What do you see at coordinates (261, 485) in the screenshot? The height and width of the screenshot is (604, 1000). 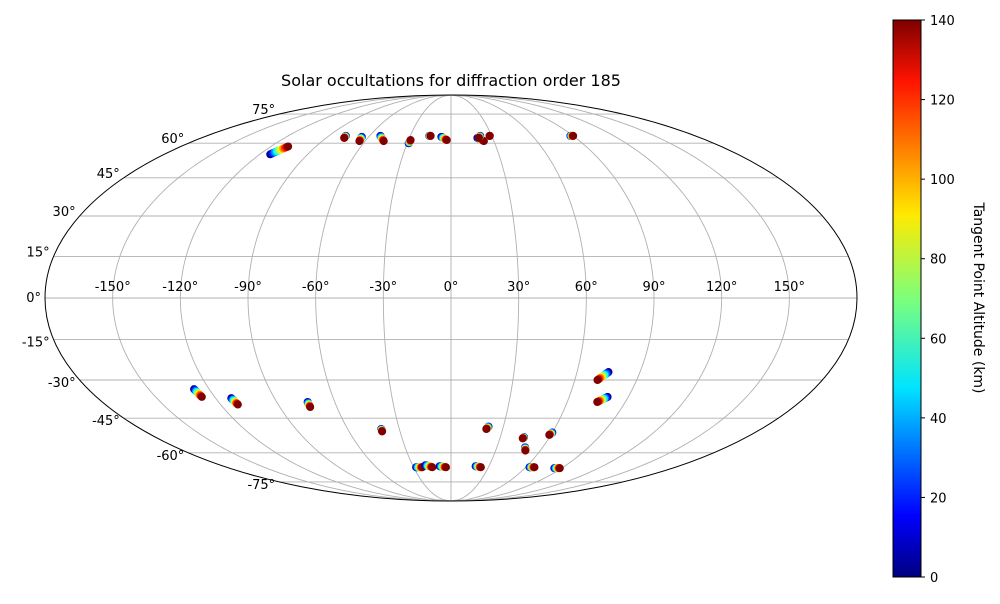 I see `latitude-tick-label: -75°` at bounding box center [261, 485].